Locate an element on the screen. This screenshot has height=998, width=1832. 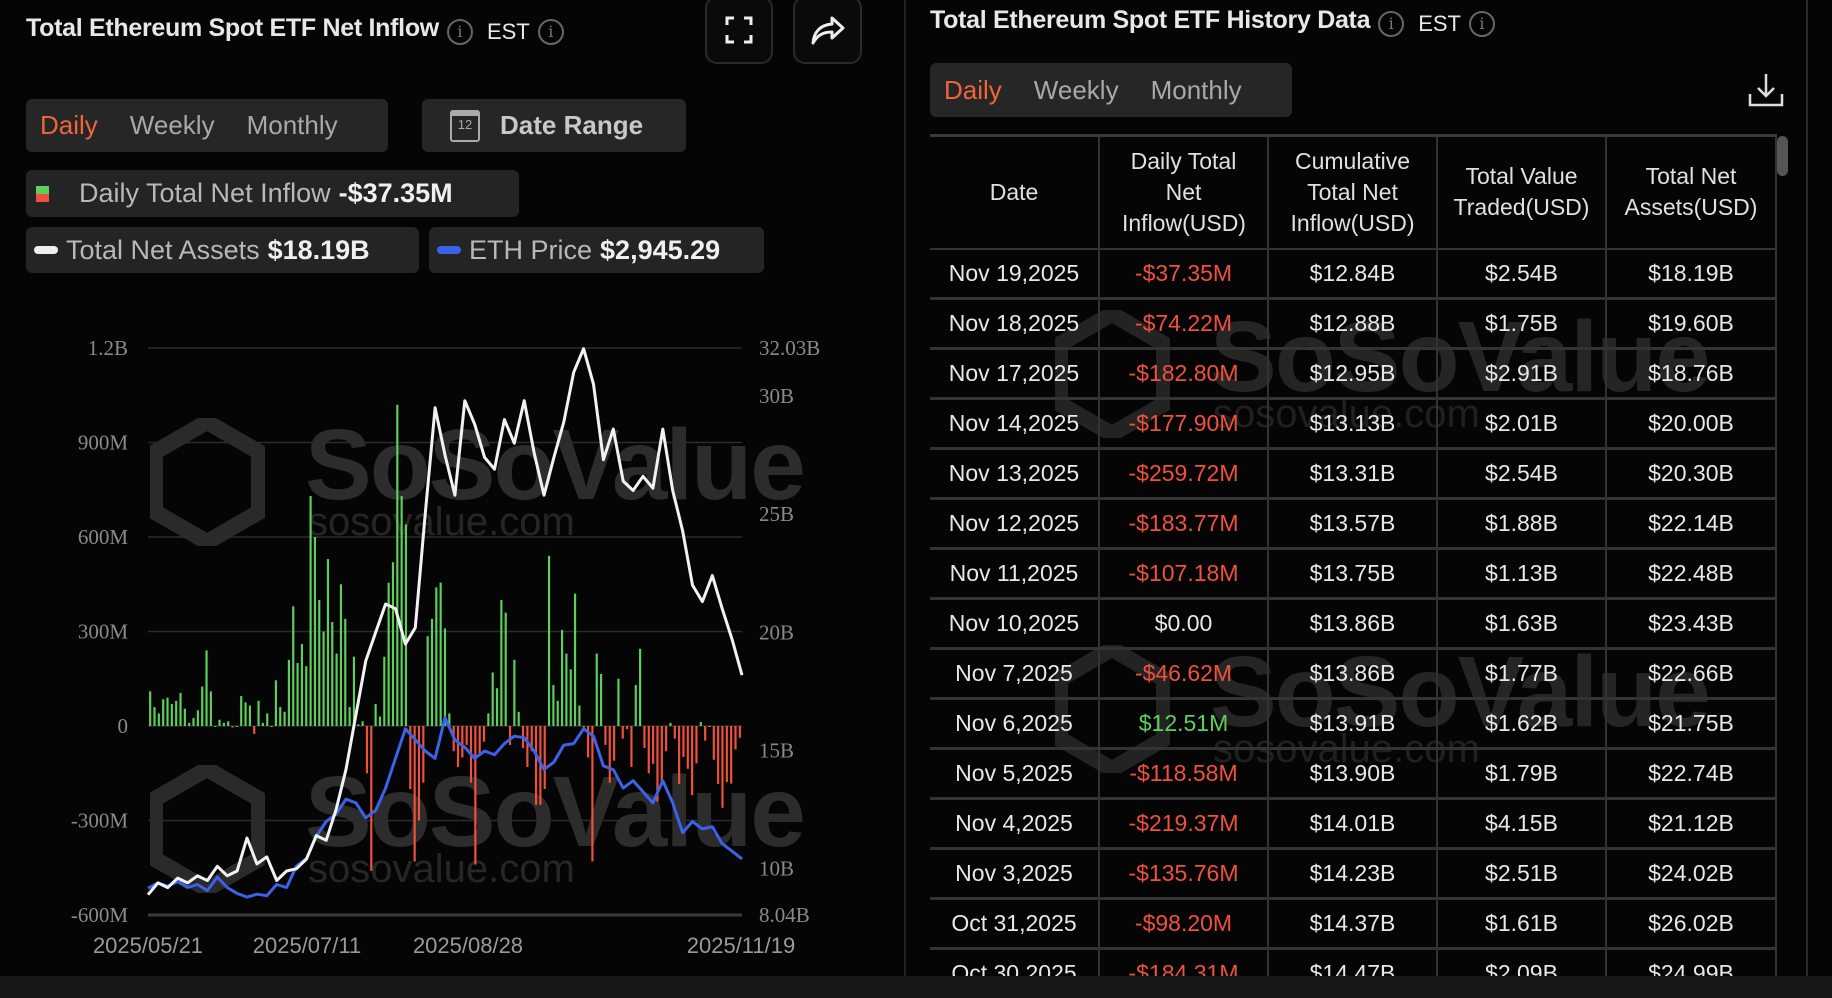
table-row: Nov 3,2025 -$135.76M $14.23B $2.51B $24.02B is located at coordinates (1353, 874).